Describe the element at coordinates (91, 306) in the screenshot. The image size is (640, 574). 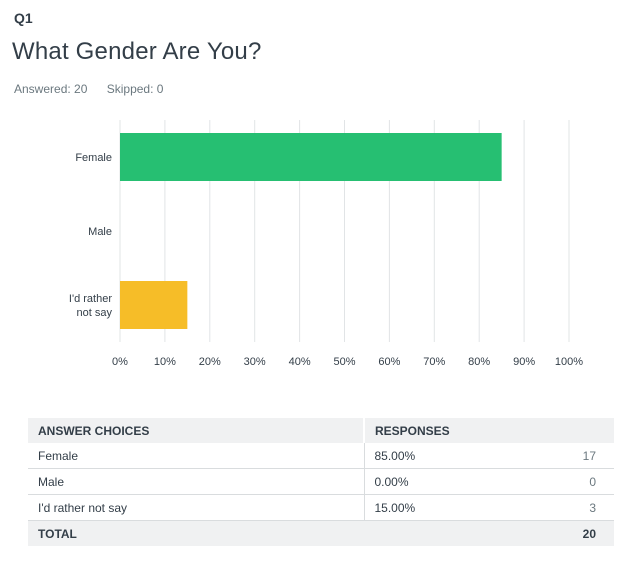
I see `category-label: I'd rather not say` at that location.